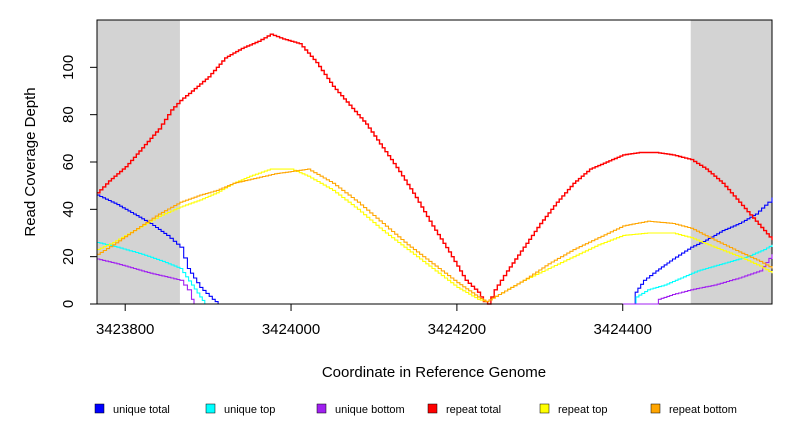 The image size is (792, 432). What do you see at coordinates (125, 329) in the screenshot?
I see `x-tick-label: 3423800` at bounding box center [125, 329].